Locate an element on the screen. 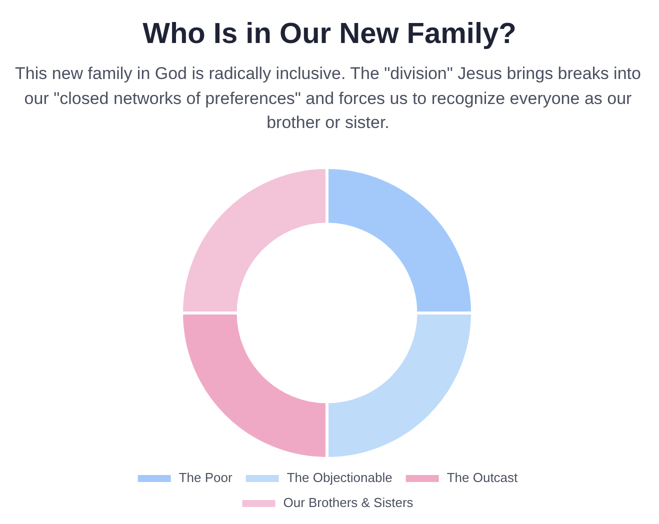 The height and width of the screenshot is (524, 659). legend-label: The Outcast is located at coordinates (482, 478).